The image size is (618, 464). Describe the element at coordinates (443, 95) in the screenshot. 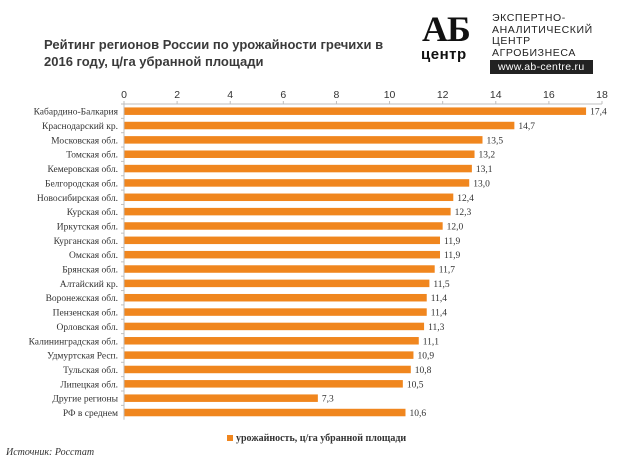

I see `x-tick-label: 12` at that location.